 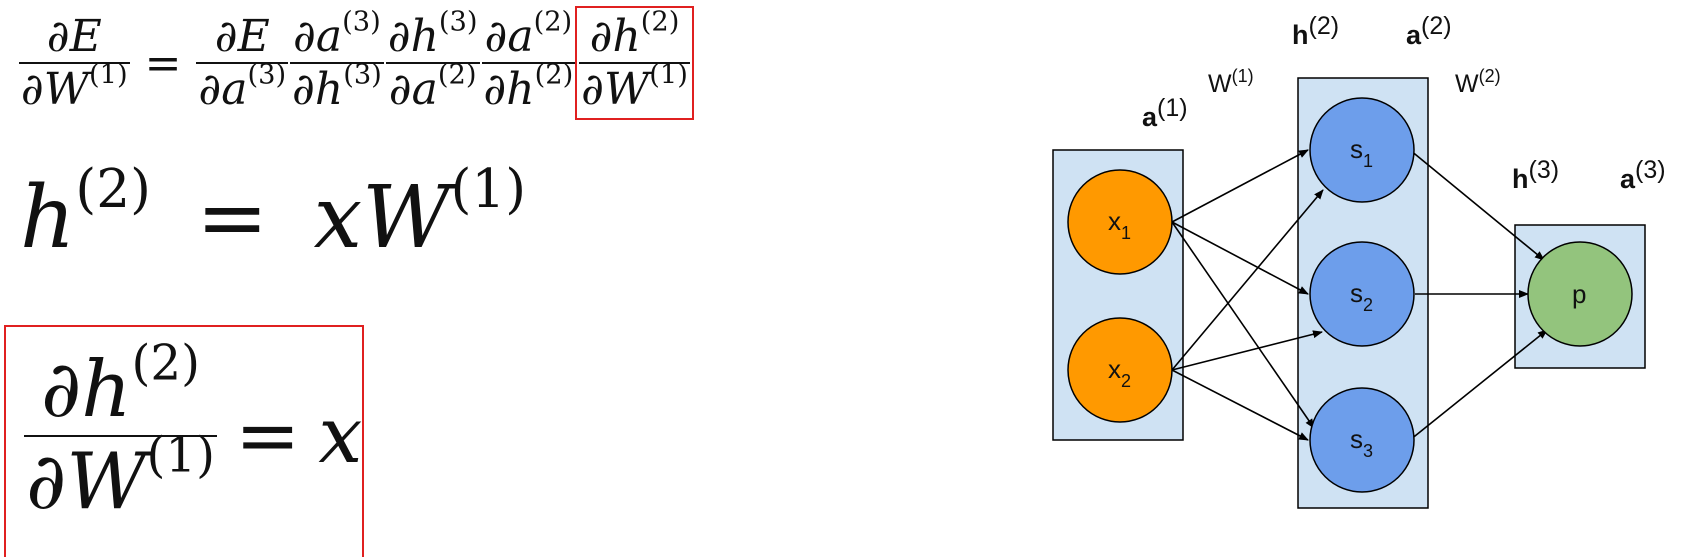 What do you see at coordinates (1429, 31) in the screenshot?
I see `label-a2: a(2)` at bounding box center [1429, 31].